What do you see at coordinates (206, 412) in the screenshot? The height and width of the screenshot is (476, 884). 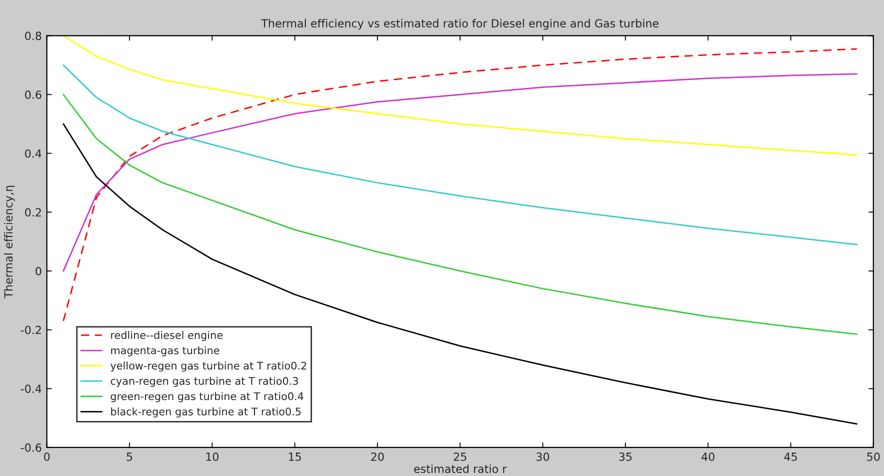 I see `legend-label: black-regen gas turbine at T ratio0.5` at bounding box center [206, 412].